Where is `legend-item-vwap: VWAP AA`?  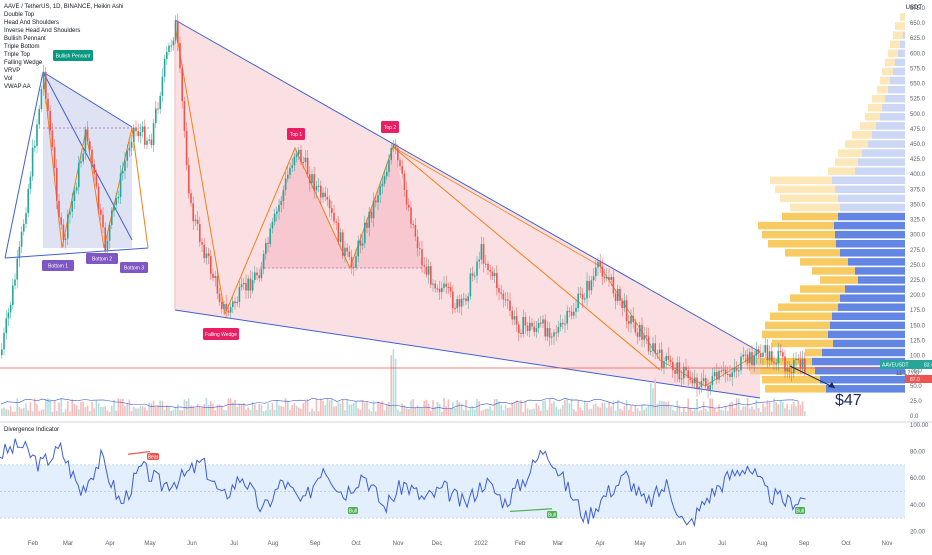 legend-item-vwap: VWAP AA is located at coordinates (17, 87).